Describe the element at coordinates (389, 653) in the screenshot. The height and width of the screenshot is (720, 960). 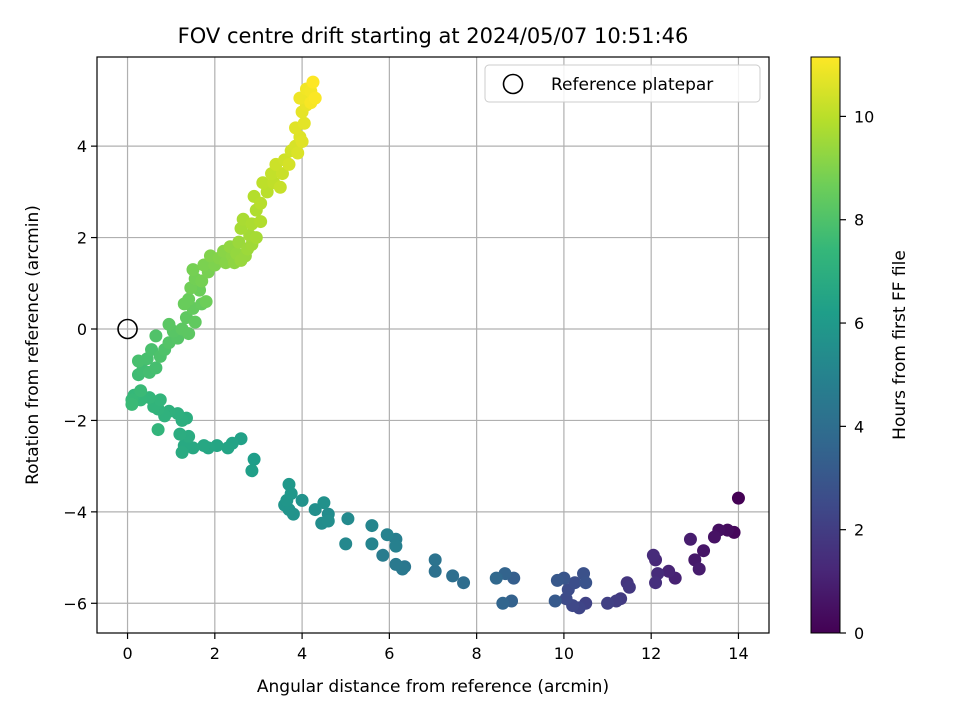
I see `x-tick-label: 6` at that location.